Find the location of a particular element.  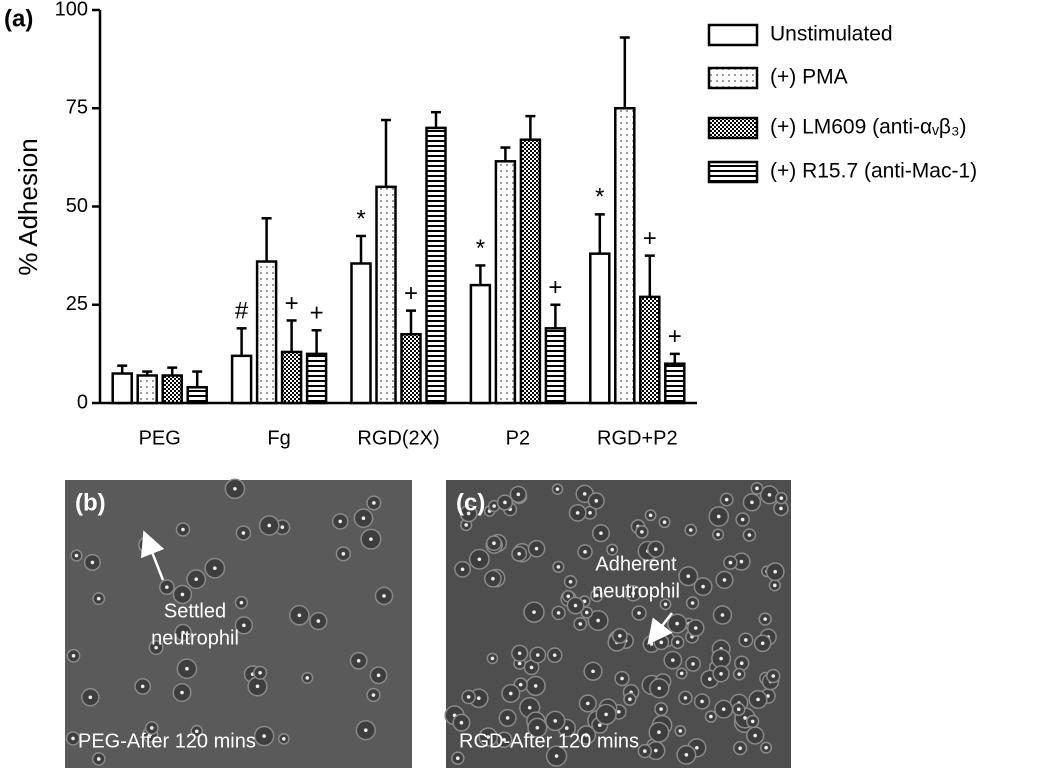

caption: PEG-After 120 mins is located at coordinates (167, 741).